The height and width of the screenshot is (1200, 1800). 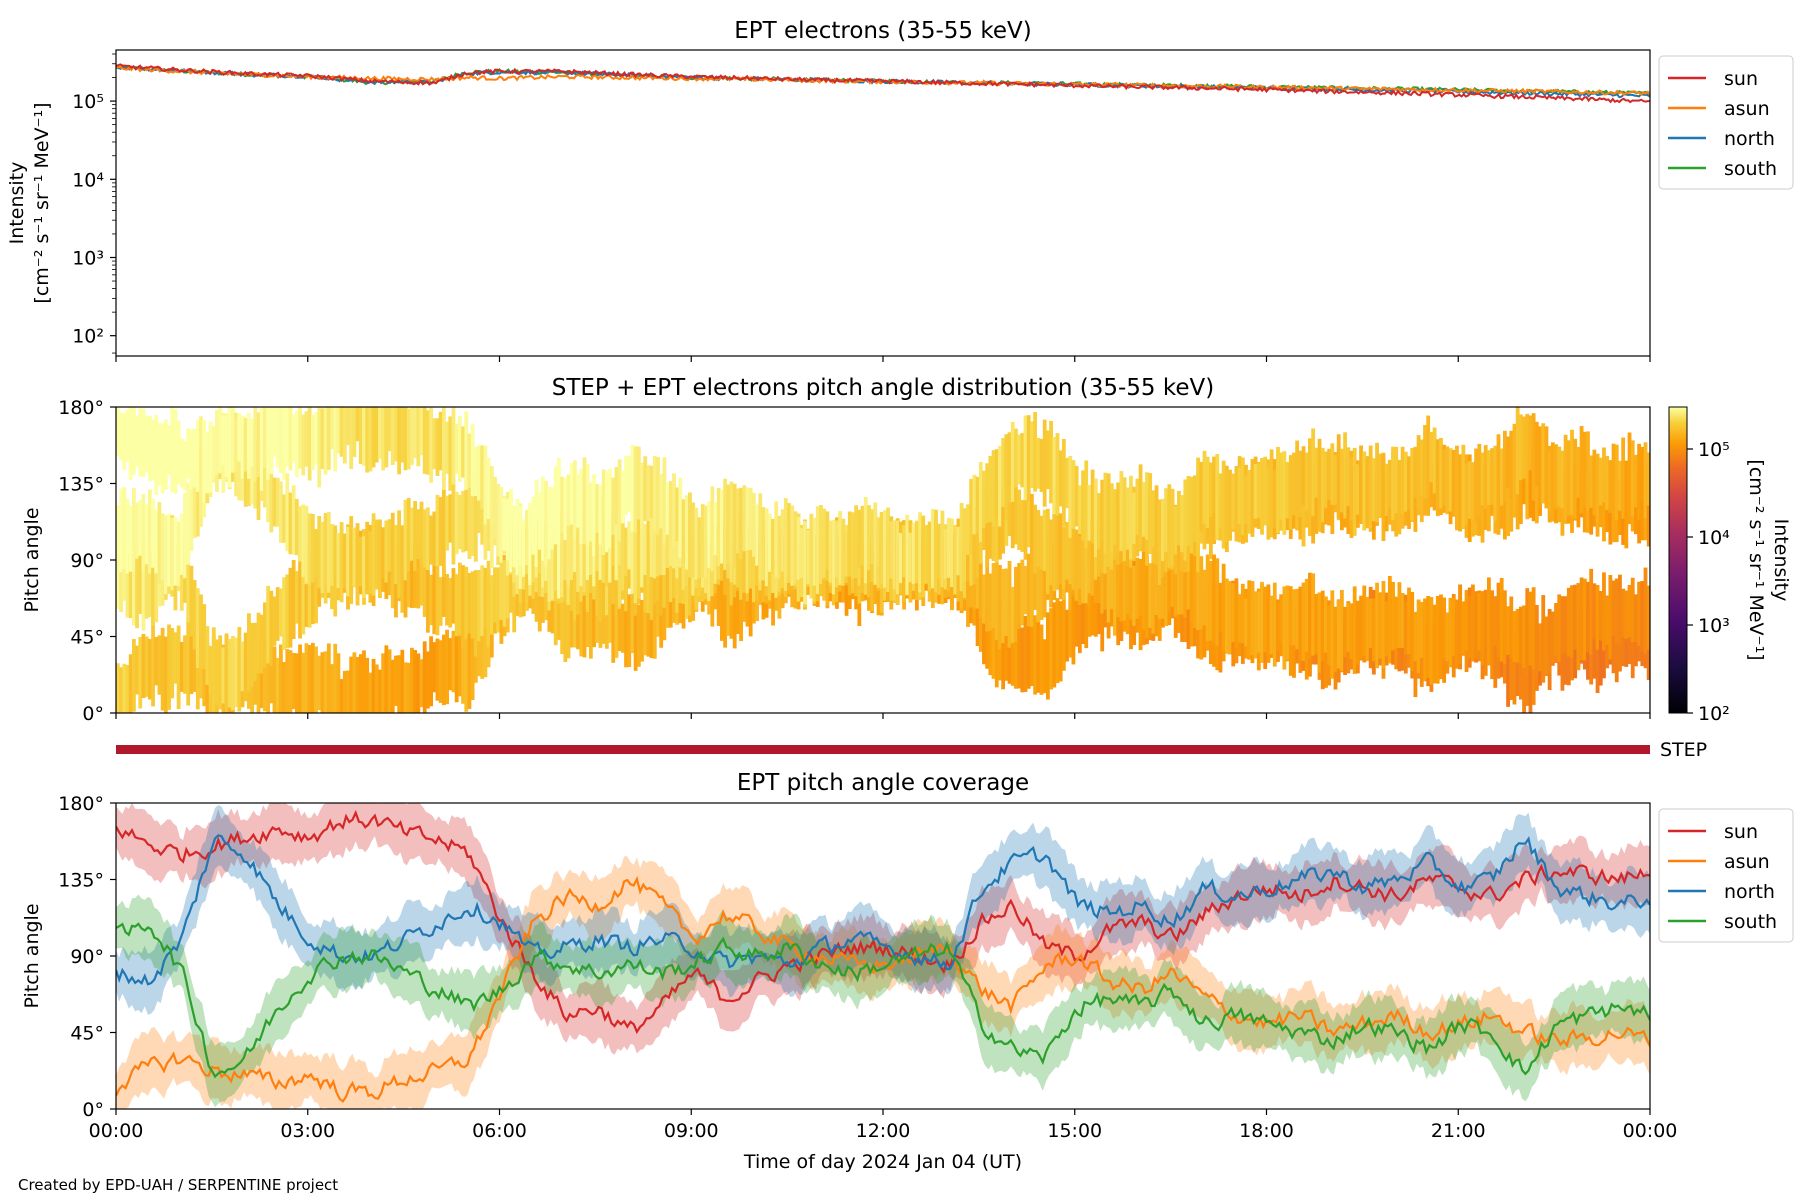 What do you see at coordinates (93, 714) in the screenshot?
I see `y-tick-label: 0°` at bounding box center [93, 714].